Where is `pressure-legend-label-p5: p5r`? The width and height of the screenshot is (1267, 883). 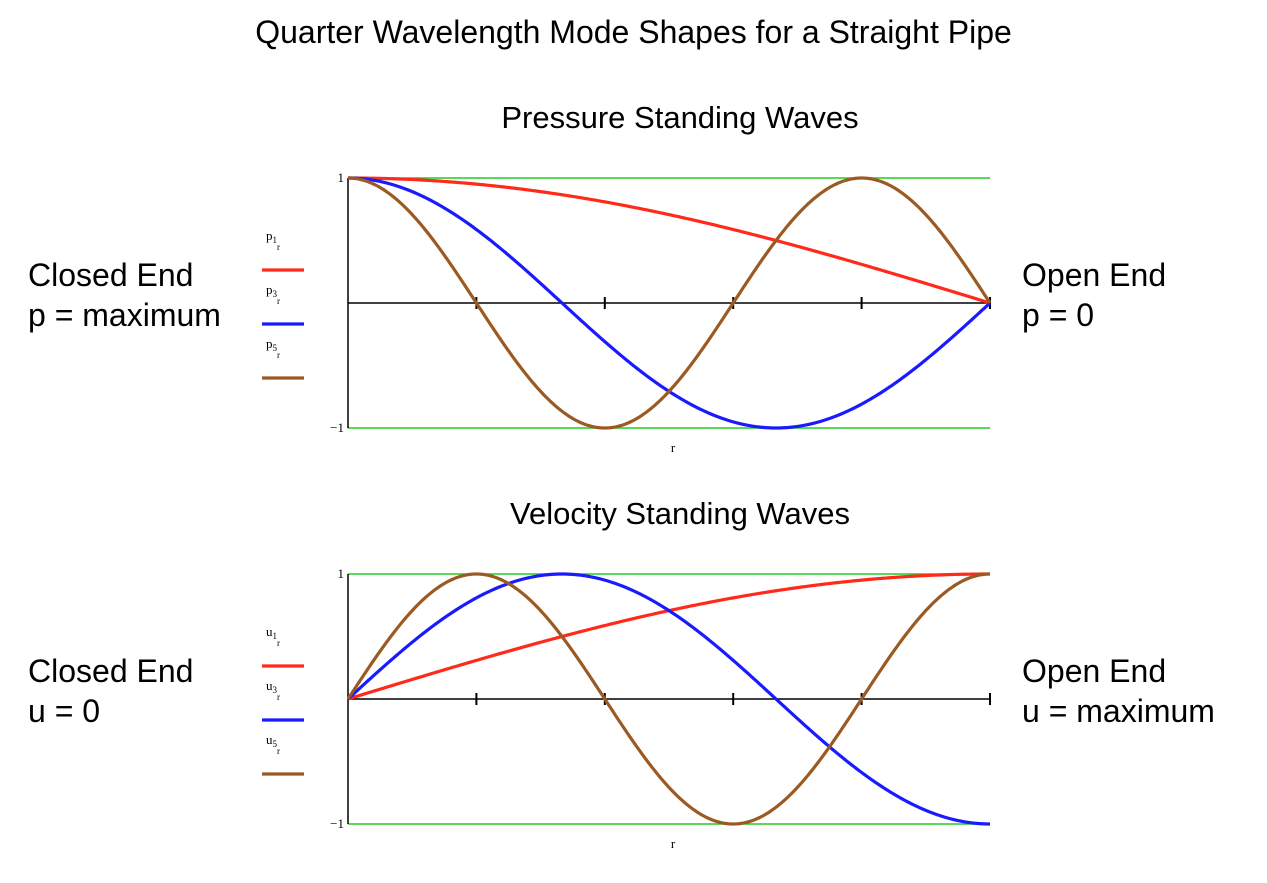 pressure-legend-label-p5: p5r is located at coordinates (273, 348).